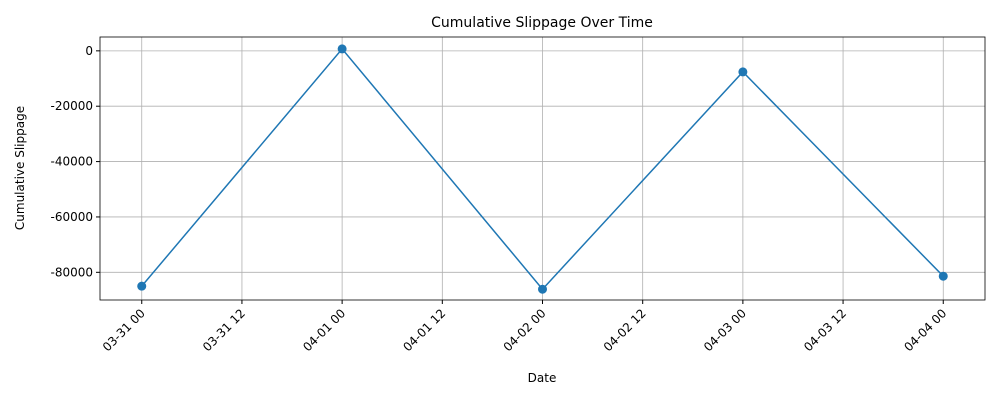  I want to click on x-tick-label: 04-04 00, so click(925, 330).